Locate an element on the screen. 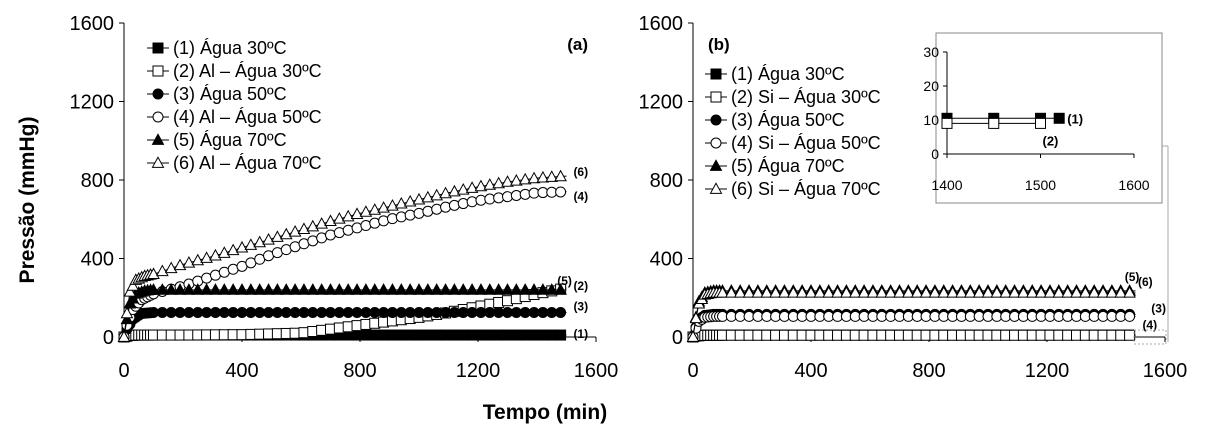 The width and height of the screenshot is (1206, 427). curve-label: (4) is located at coordinates (580, 197).